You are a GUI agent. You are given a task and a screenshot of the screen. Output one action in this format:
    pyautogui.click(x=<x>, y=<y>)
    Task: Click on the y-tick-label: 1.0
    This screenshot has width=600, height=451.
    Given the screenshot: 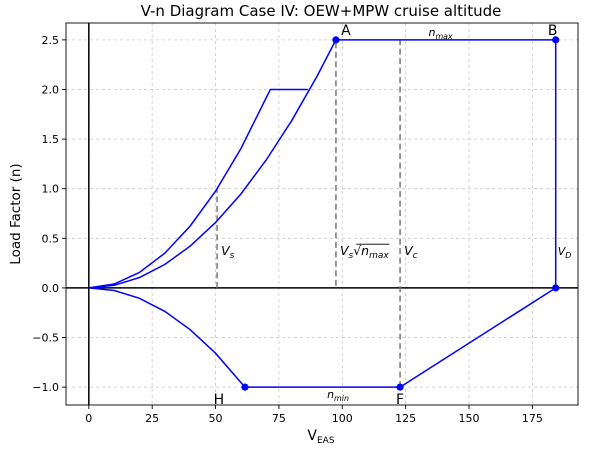 What is the action you would take?
    pyautogui.click(x=51, y=189)
    